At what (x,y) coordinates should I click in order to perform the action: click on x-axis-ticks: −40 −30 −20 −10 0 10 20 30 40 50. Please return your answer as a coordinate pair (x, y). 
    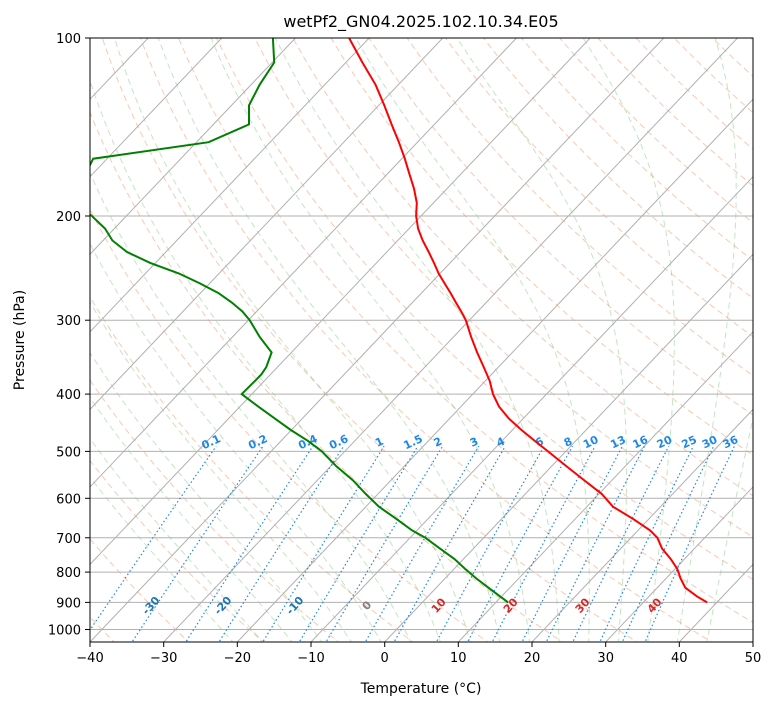
    Looking at the image, I should click on (418, 654).